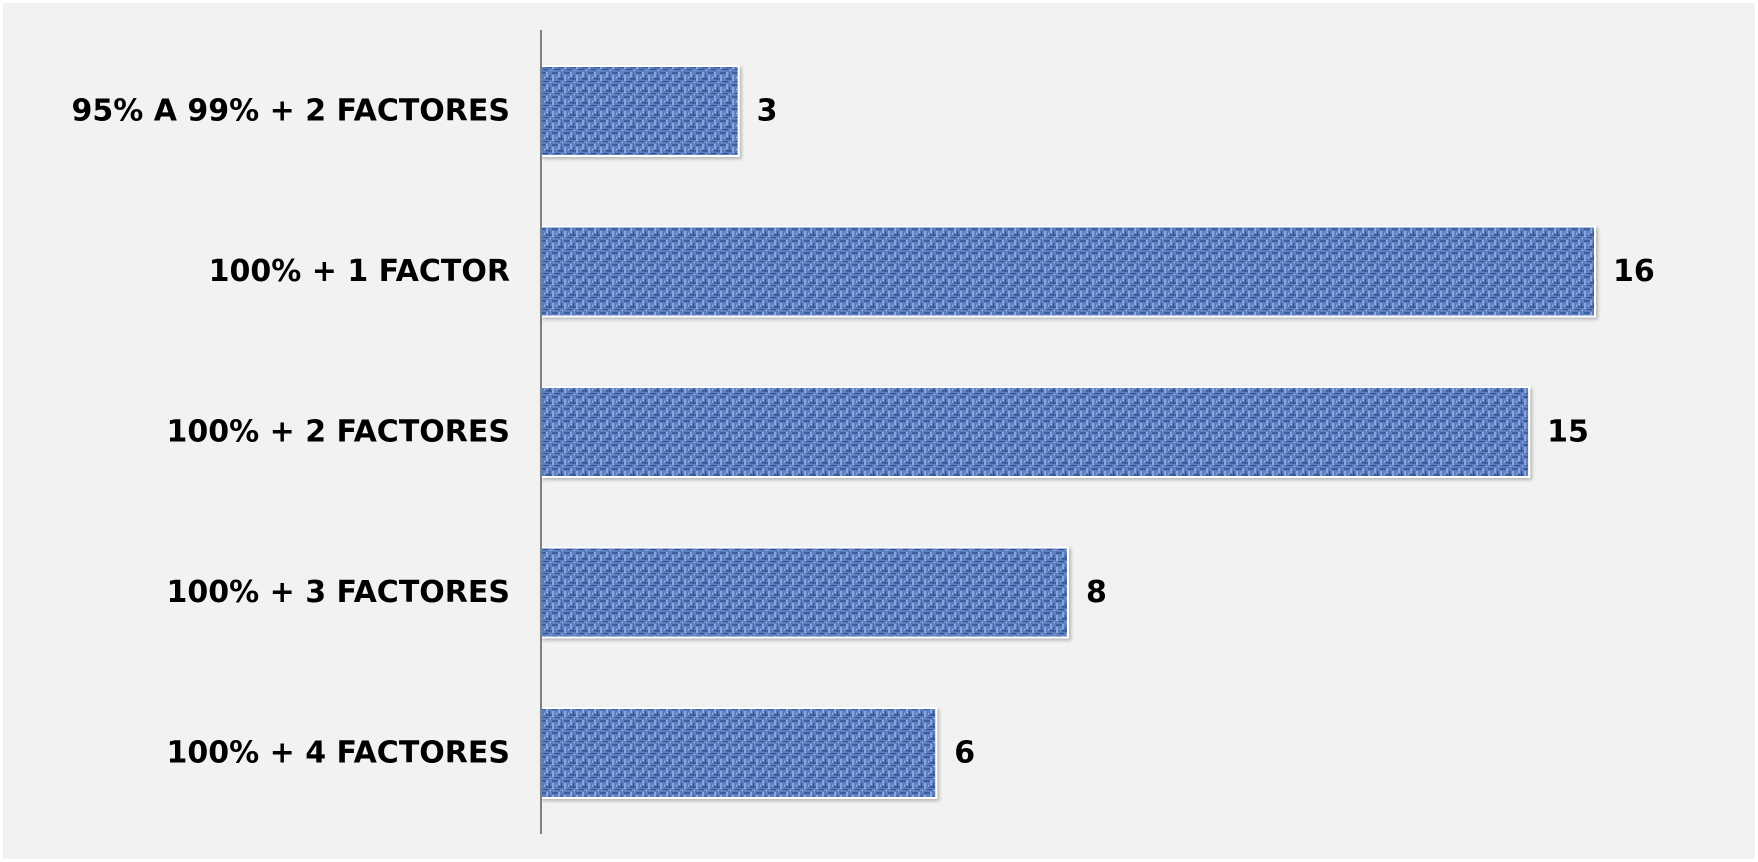  I want to click on category-label-0: 95% A 99% + 2 FACTORES, so click(290, 111).